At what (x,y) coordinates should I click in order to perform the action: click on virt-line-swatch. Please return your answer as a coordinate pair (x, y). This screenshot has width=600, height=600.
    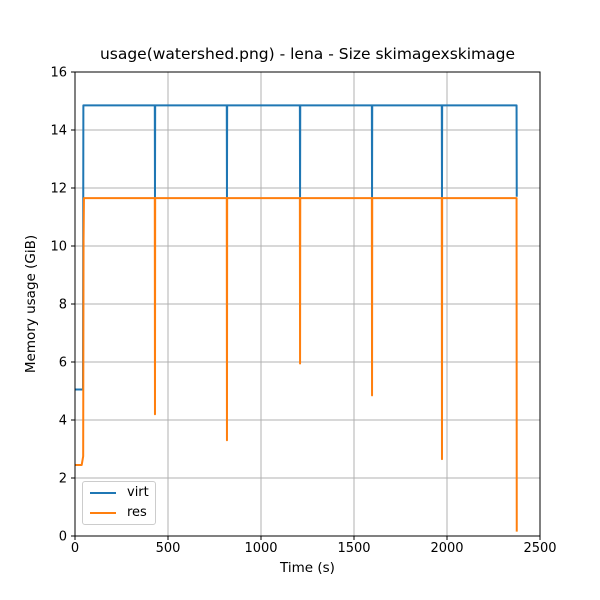
    Looking at the image, I should click on (103, 493).